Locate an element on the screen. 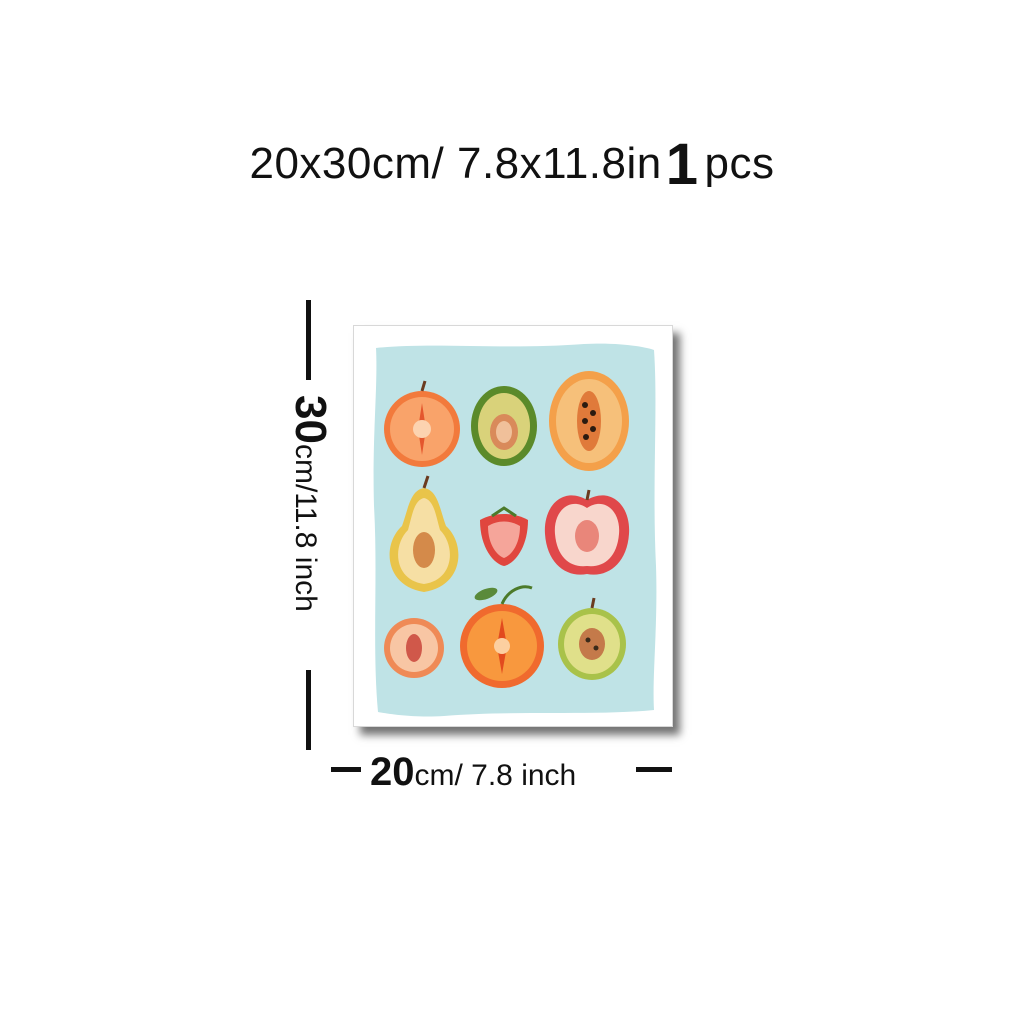  apple-half is located at coordinates (587, 532).